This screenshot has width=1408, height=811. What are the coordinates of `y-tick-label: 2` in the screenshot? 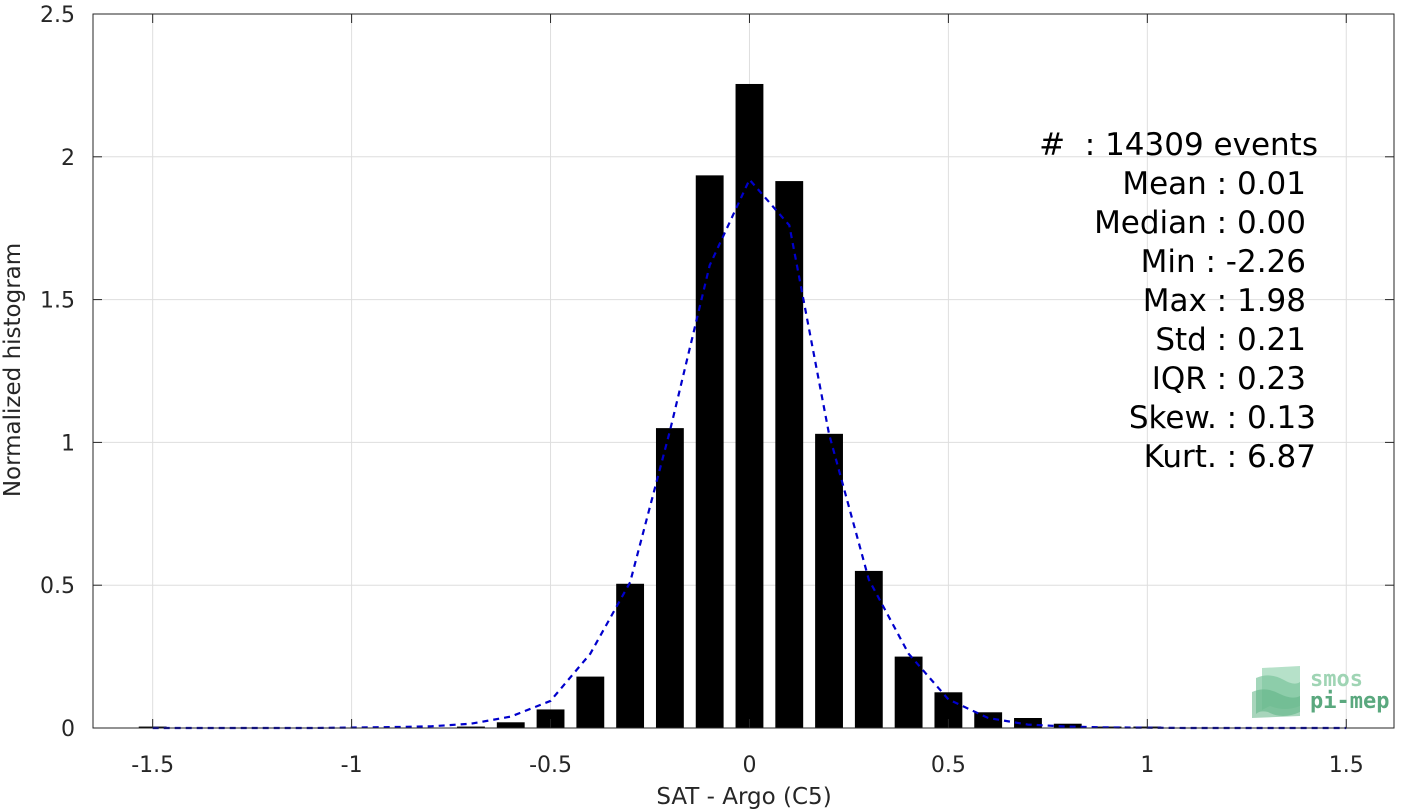 It's located at (68, 158).